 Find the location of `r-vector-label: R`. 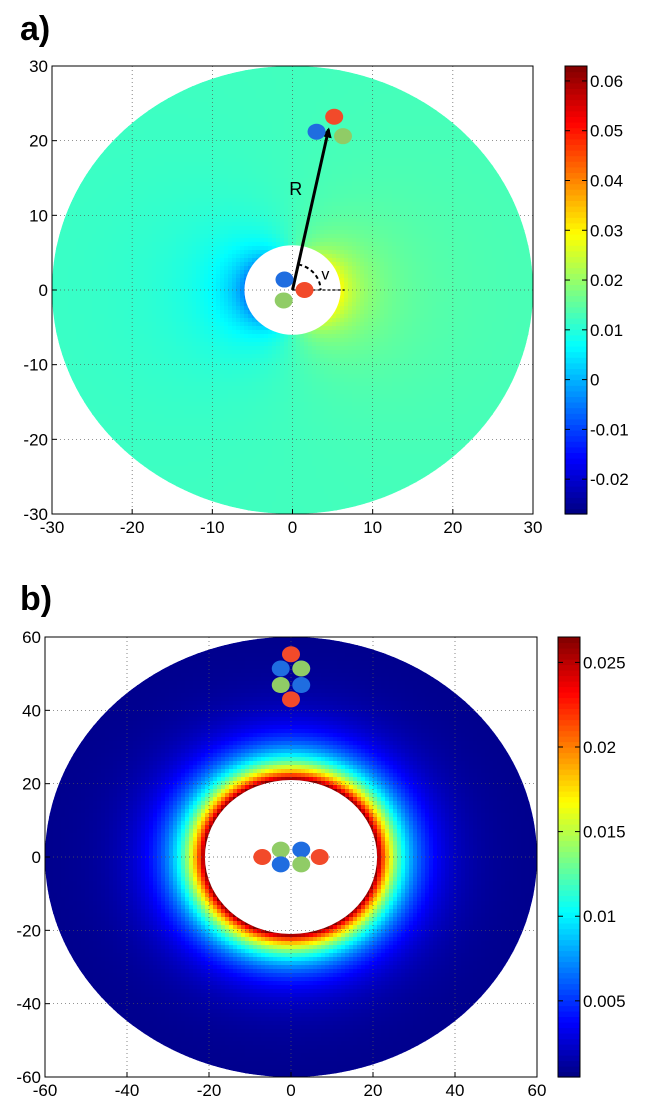

r-vector-label: R is located at coordinates (295, 189).